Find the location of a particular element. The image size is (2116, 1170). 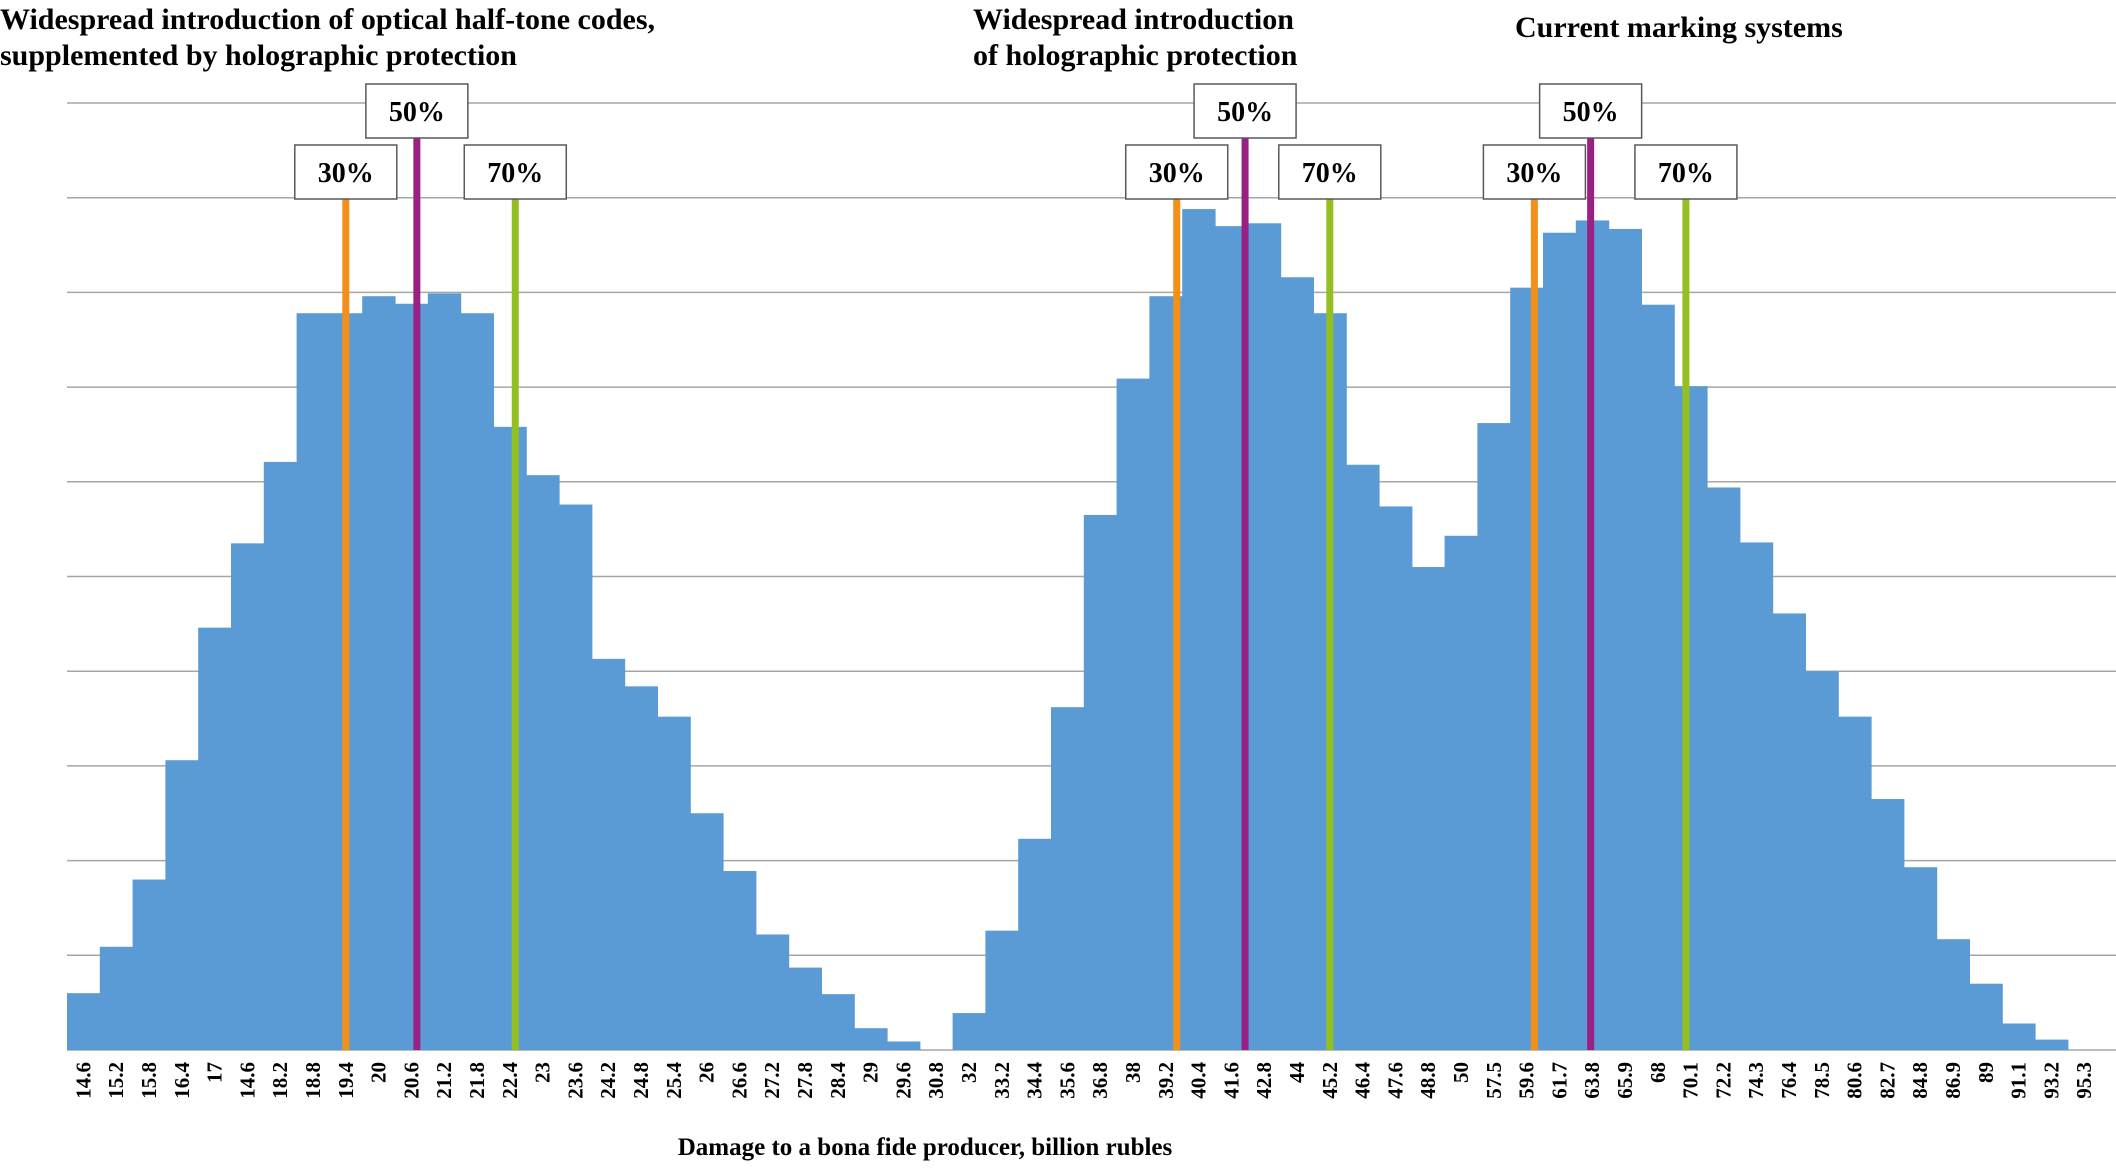

x-tick-label: 23.6 is located at coordinates (575, 1080).